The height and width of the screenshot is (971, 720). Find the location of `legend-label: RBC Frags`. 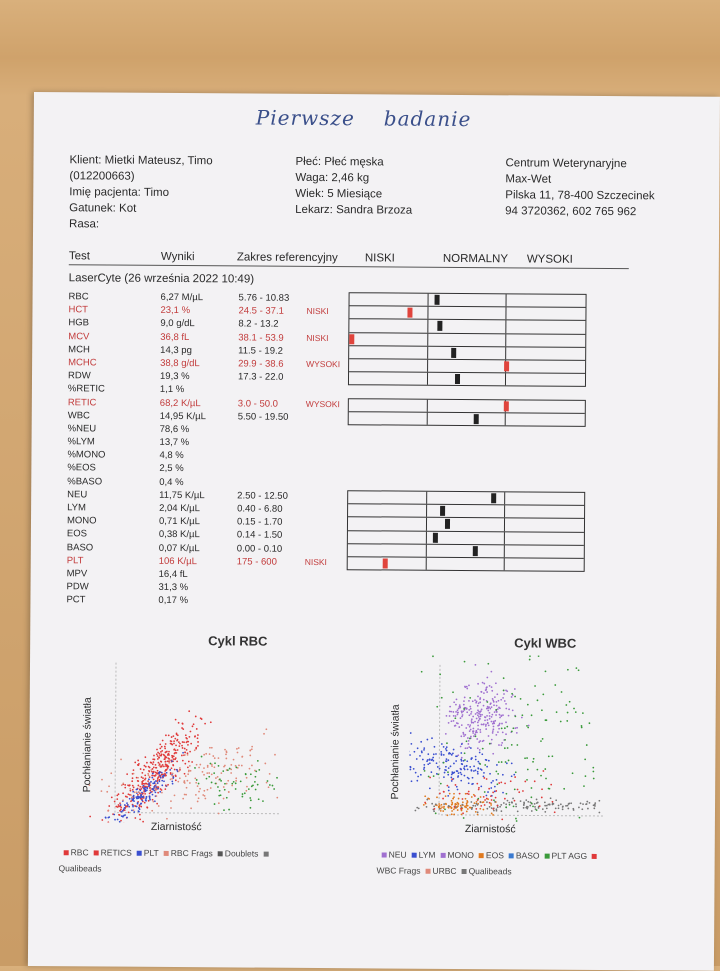

legend-label: RBC Frags is located at coordinates (191, 853).